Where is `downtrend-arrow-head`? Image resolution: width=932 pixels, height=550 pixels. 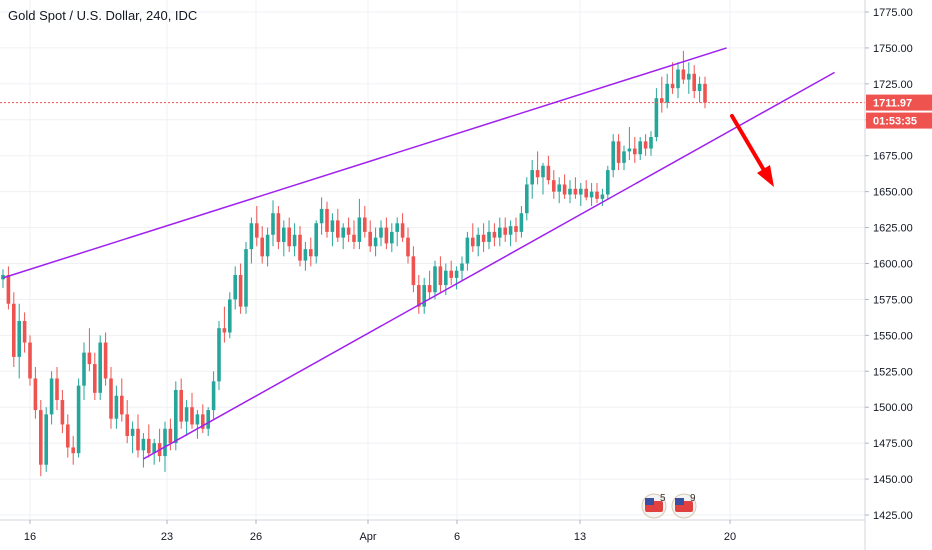
downtrend-arrow-head is located at coordinates (765, 176).